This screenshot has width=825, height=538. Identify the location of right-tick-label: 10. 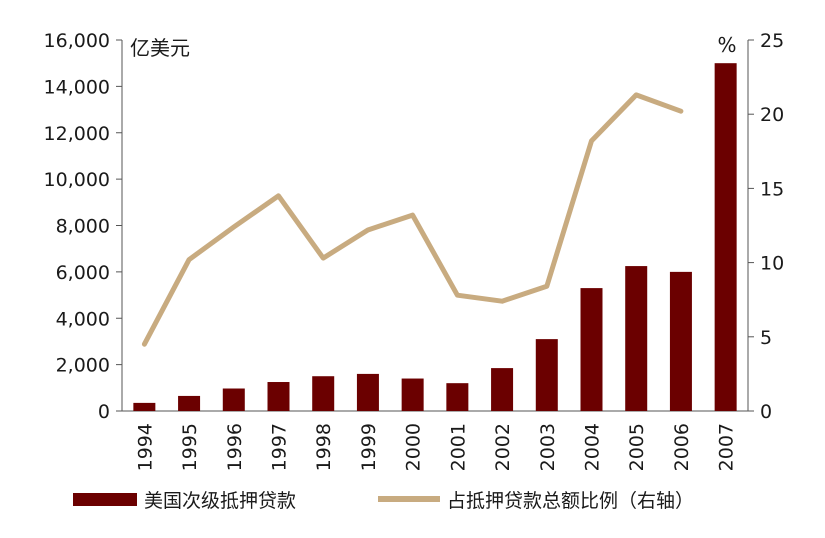
(772, 264).